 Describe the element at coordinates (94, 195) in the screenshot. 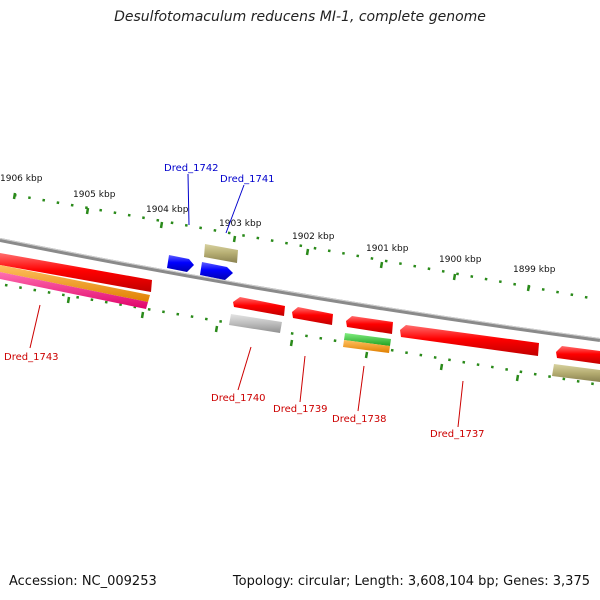

I see `kbp-label: 1905 kbp` at that location.